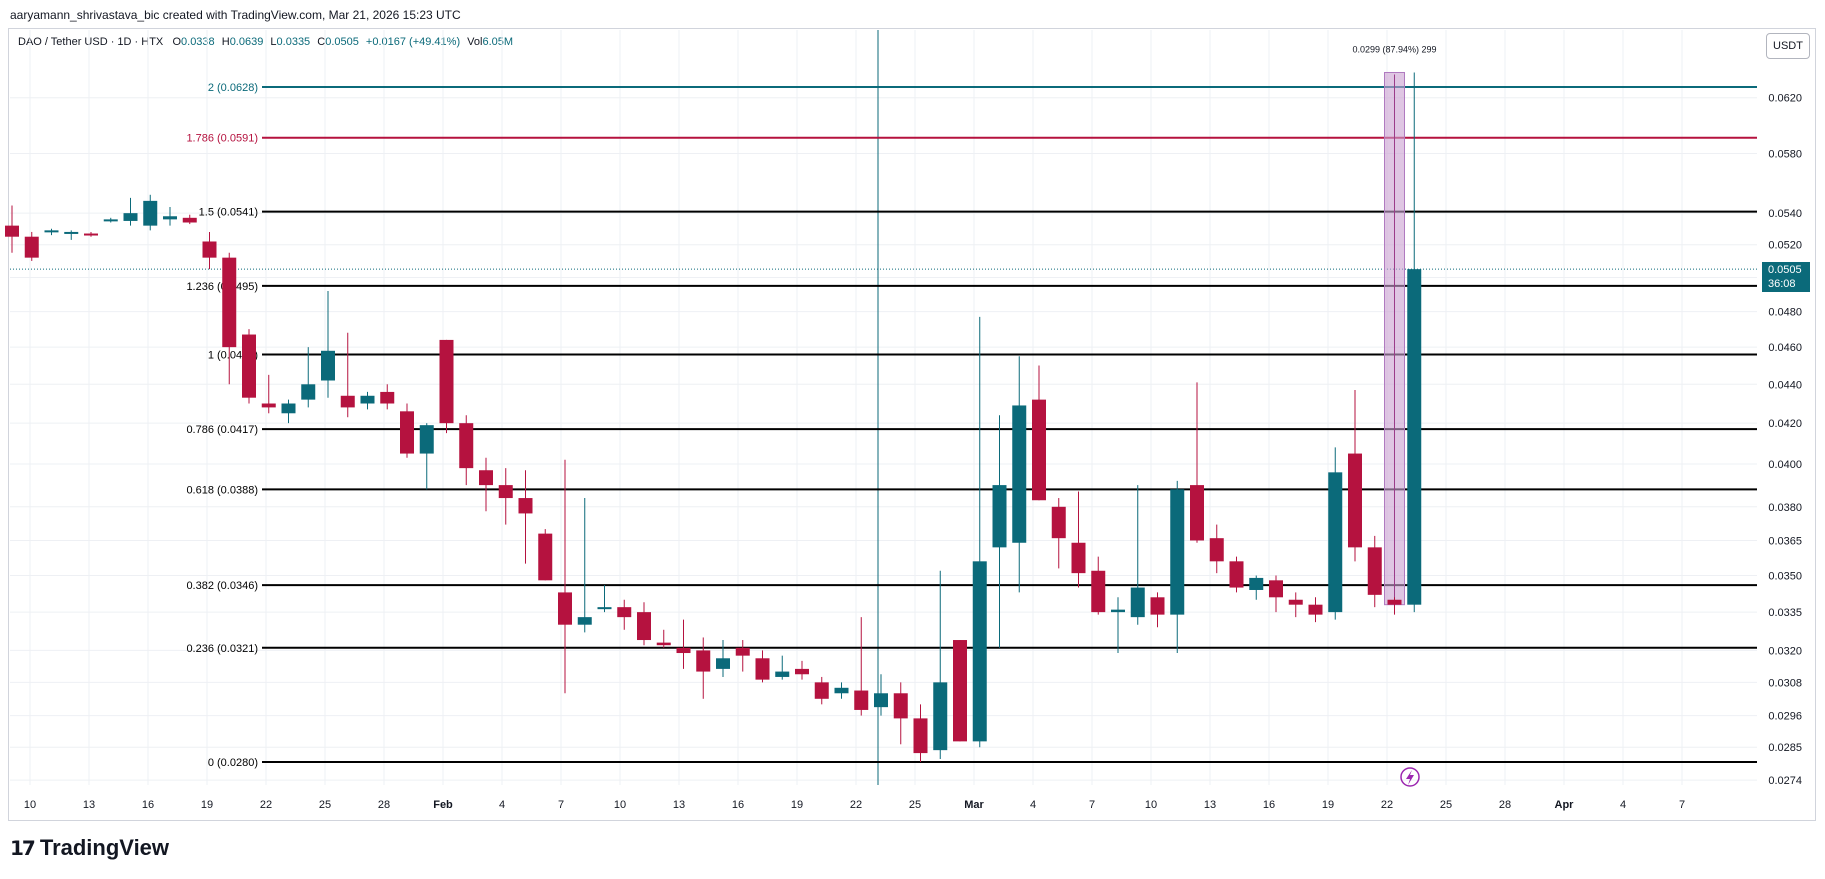 The image size is (1825, 879). Describe the element at coordinates (225, 42) in the screenshot. I see `high-label: H` at that location.